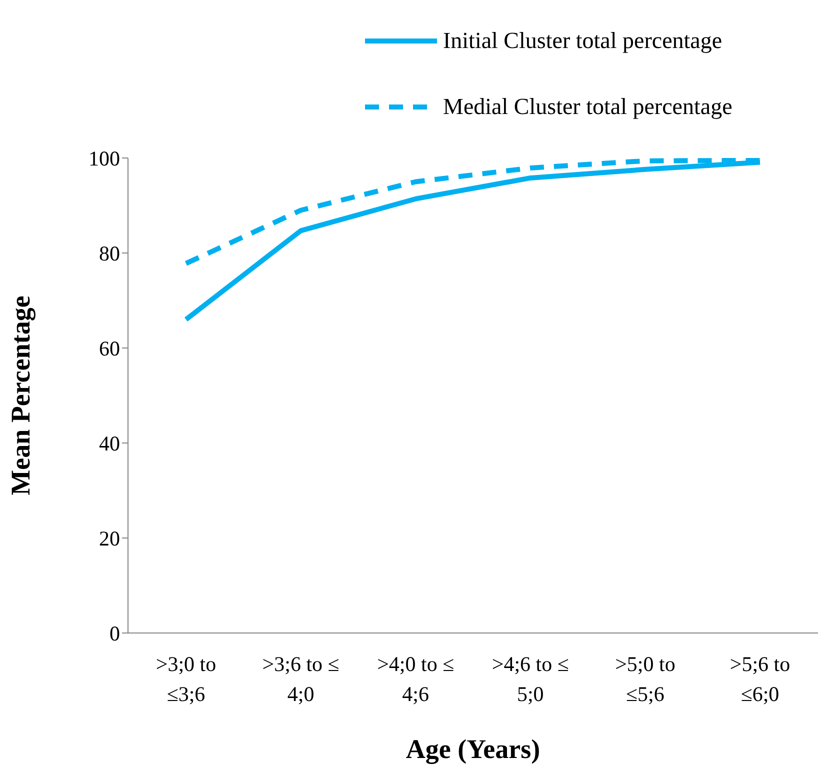 Image resolution: width=838 pixels, height=776 pixels. What do you see at coordinates (645, 679) in the screenshot?
I see `x-tick-label: >5;0 to ≤5;6` at bounding box center [645, 679].